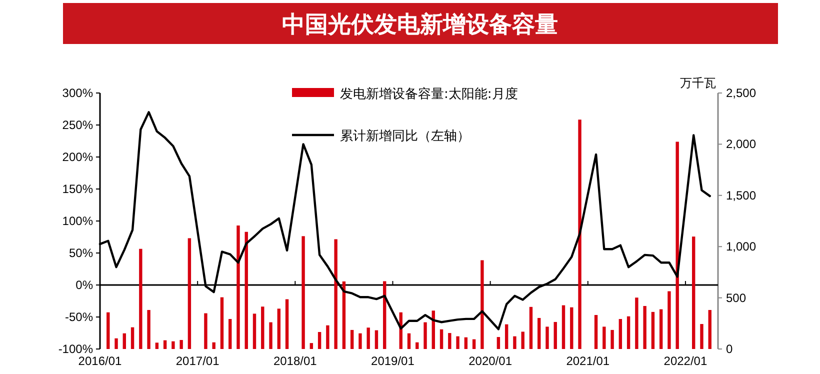  Describe the element at coordinates (741, 93) in the screenshot. I see `y2-tick-label: 2,500` at that location.